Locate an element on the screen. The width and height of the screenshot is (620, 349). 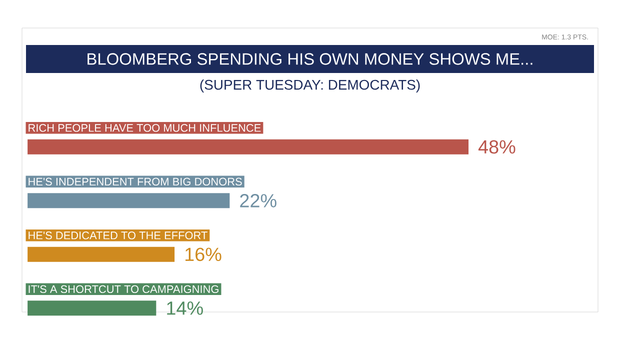
data-label: 48% is located at coordinates (497, 147).